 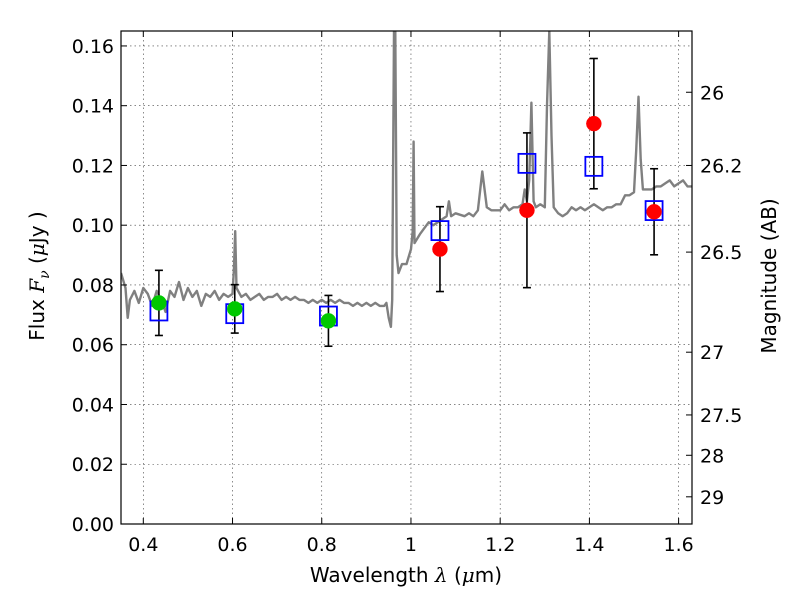 I want to click on y2-tick-label: 26.5, so click(x=721, y=253).